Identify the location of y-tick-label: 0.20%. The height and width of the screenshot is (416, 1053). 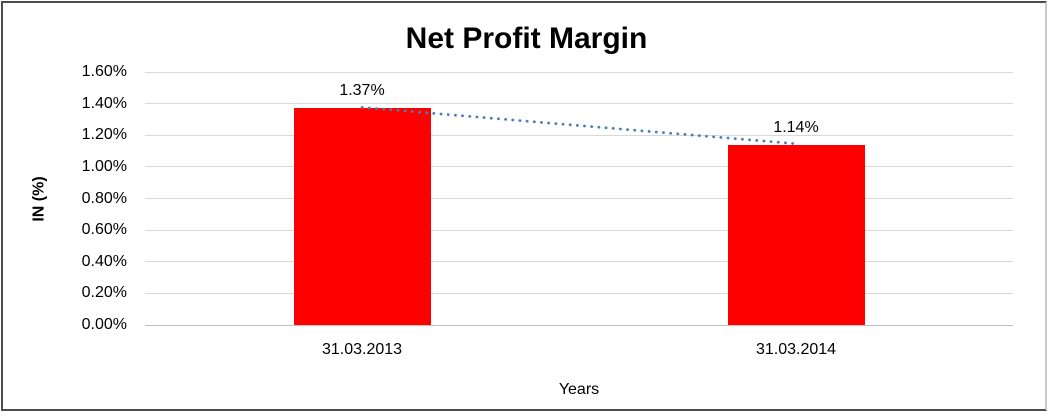
(104, 293).